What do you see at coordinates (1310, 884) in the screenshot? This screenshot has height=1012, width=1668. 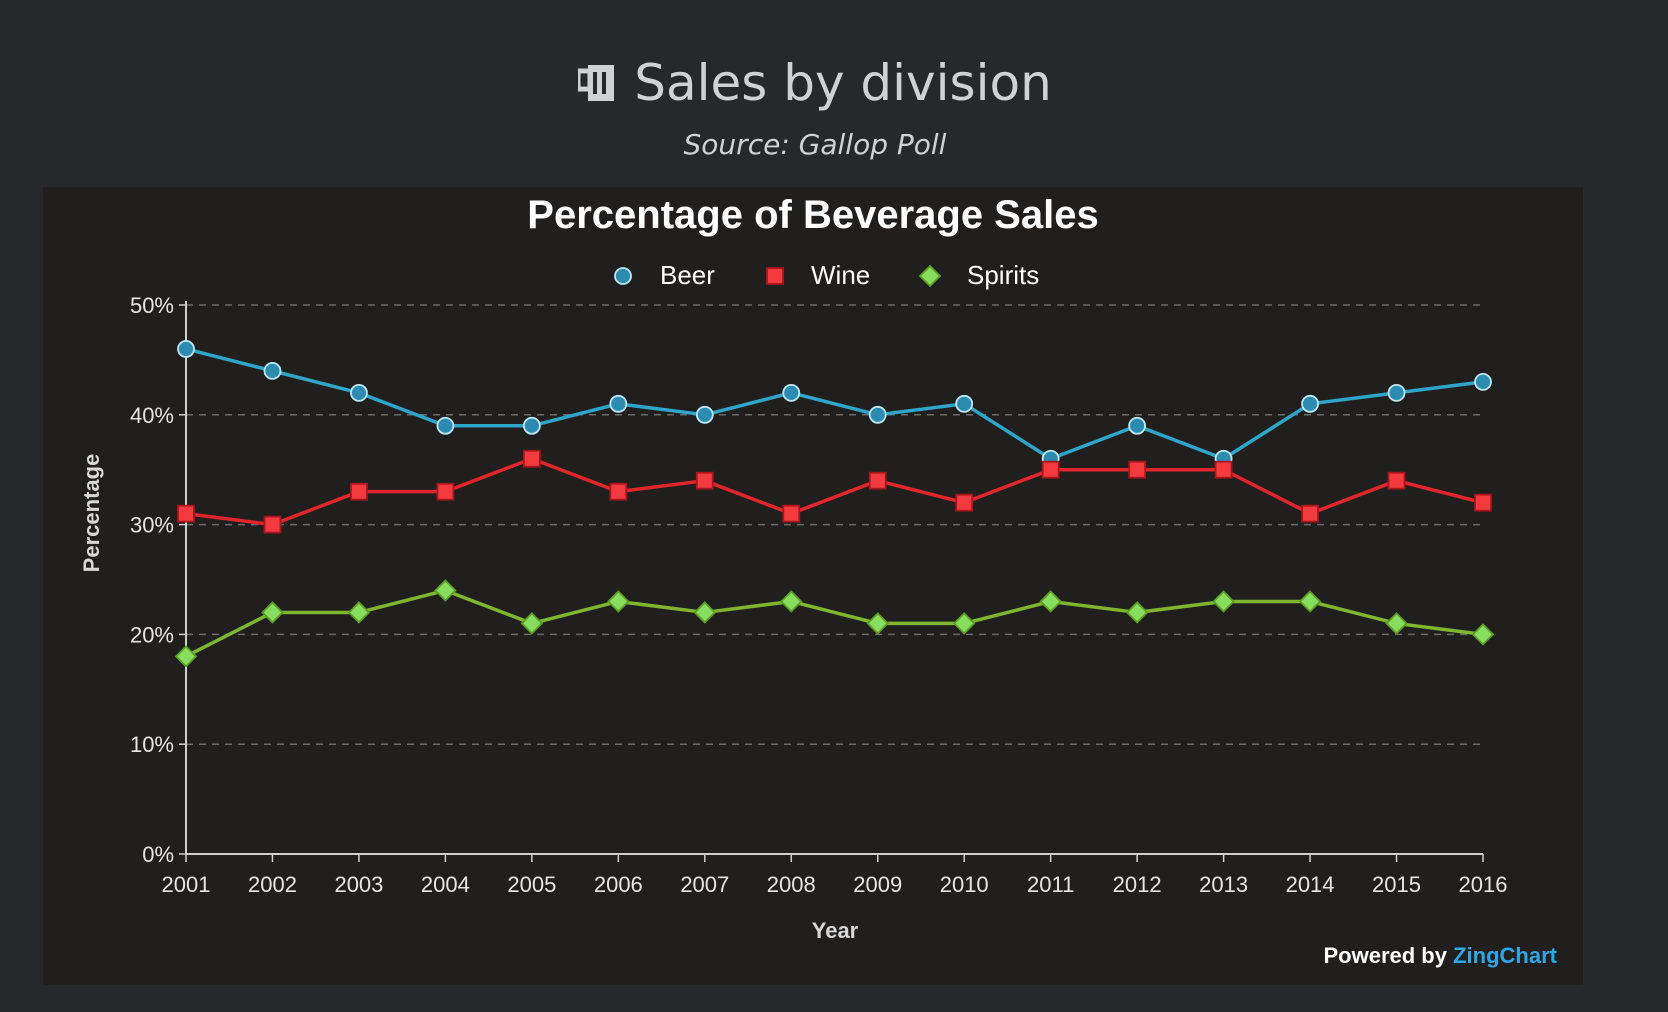 I see `x-tick-label: 2014` at bounding box center [1310, 884].